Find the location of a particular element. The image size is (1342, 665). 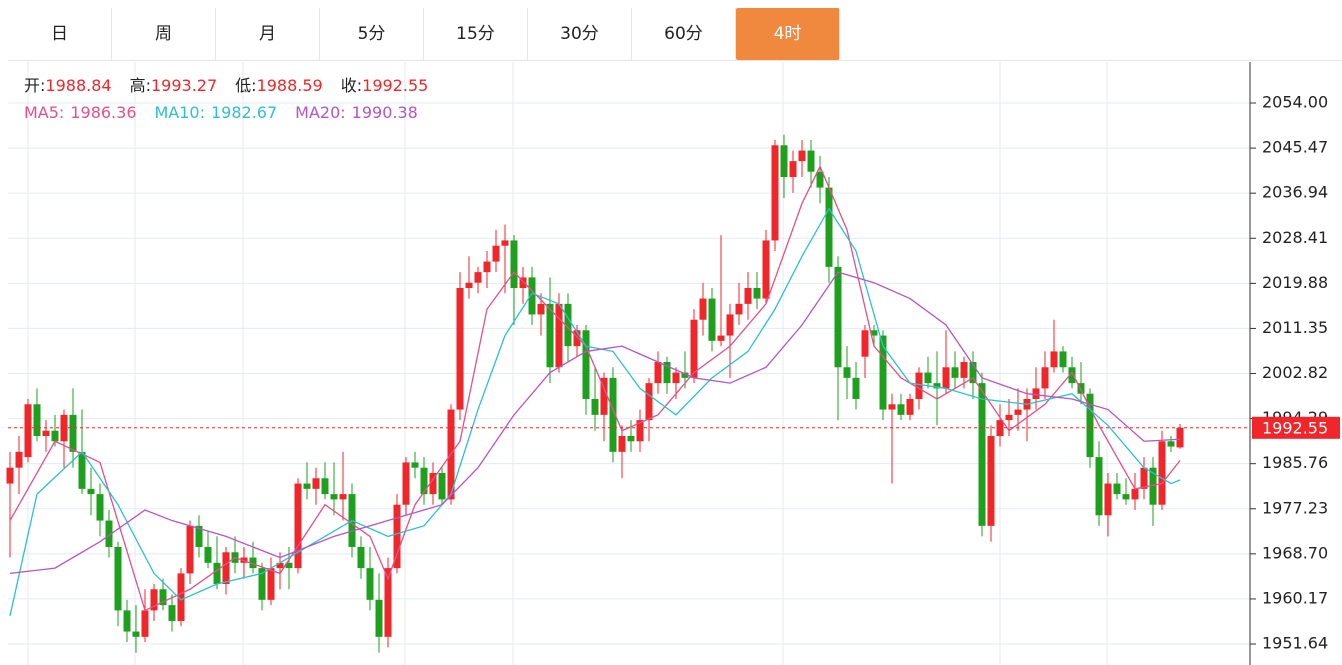

tabs: 日周月 5分 15分 30分 60分 4时 is located at coordinates (424, 34).